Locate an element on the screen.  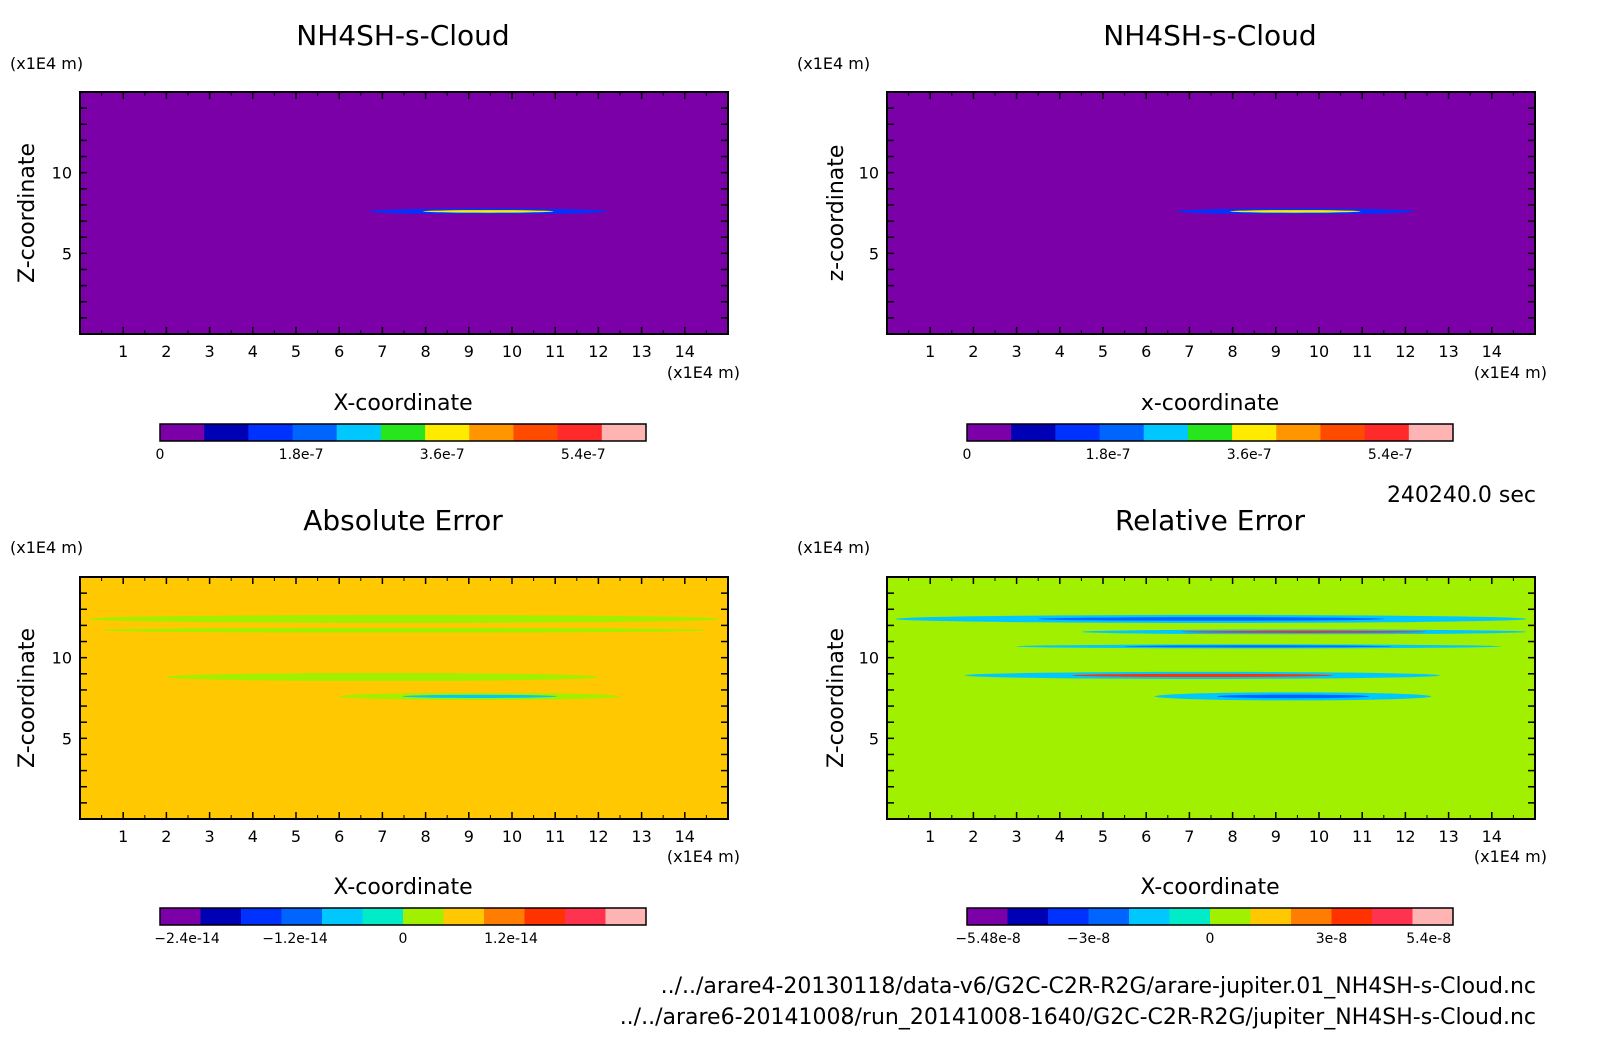
x-axis-label: x-coordinate is located at coordinates (1210, 403).